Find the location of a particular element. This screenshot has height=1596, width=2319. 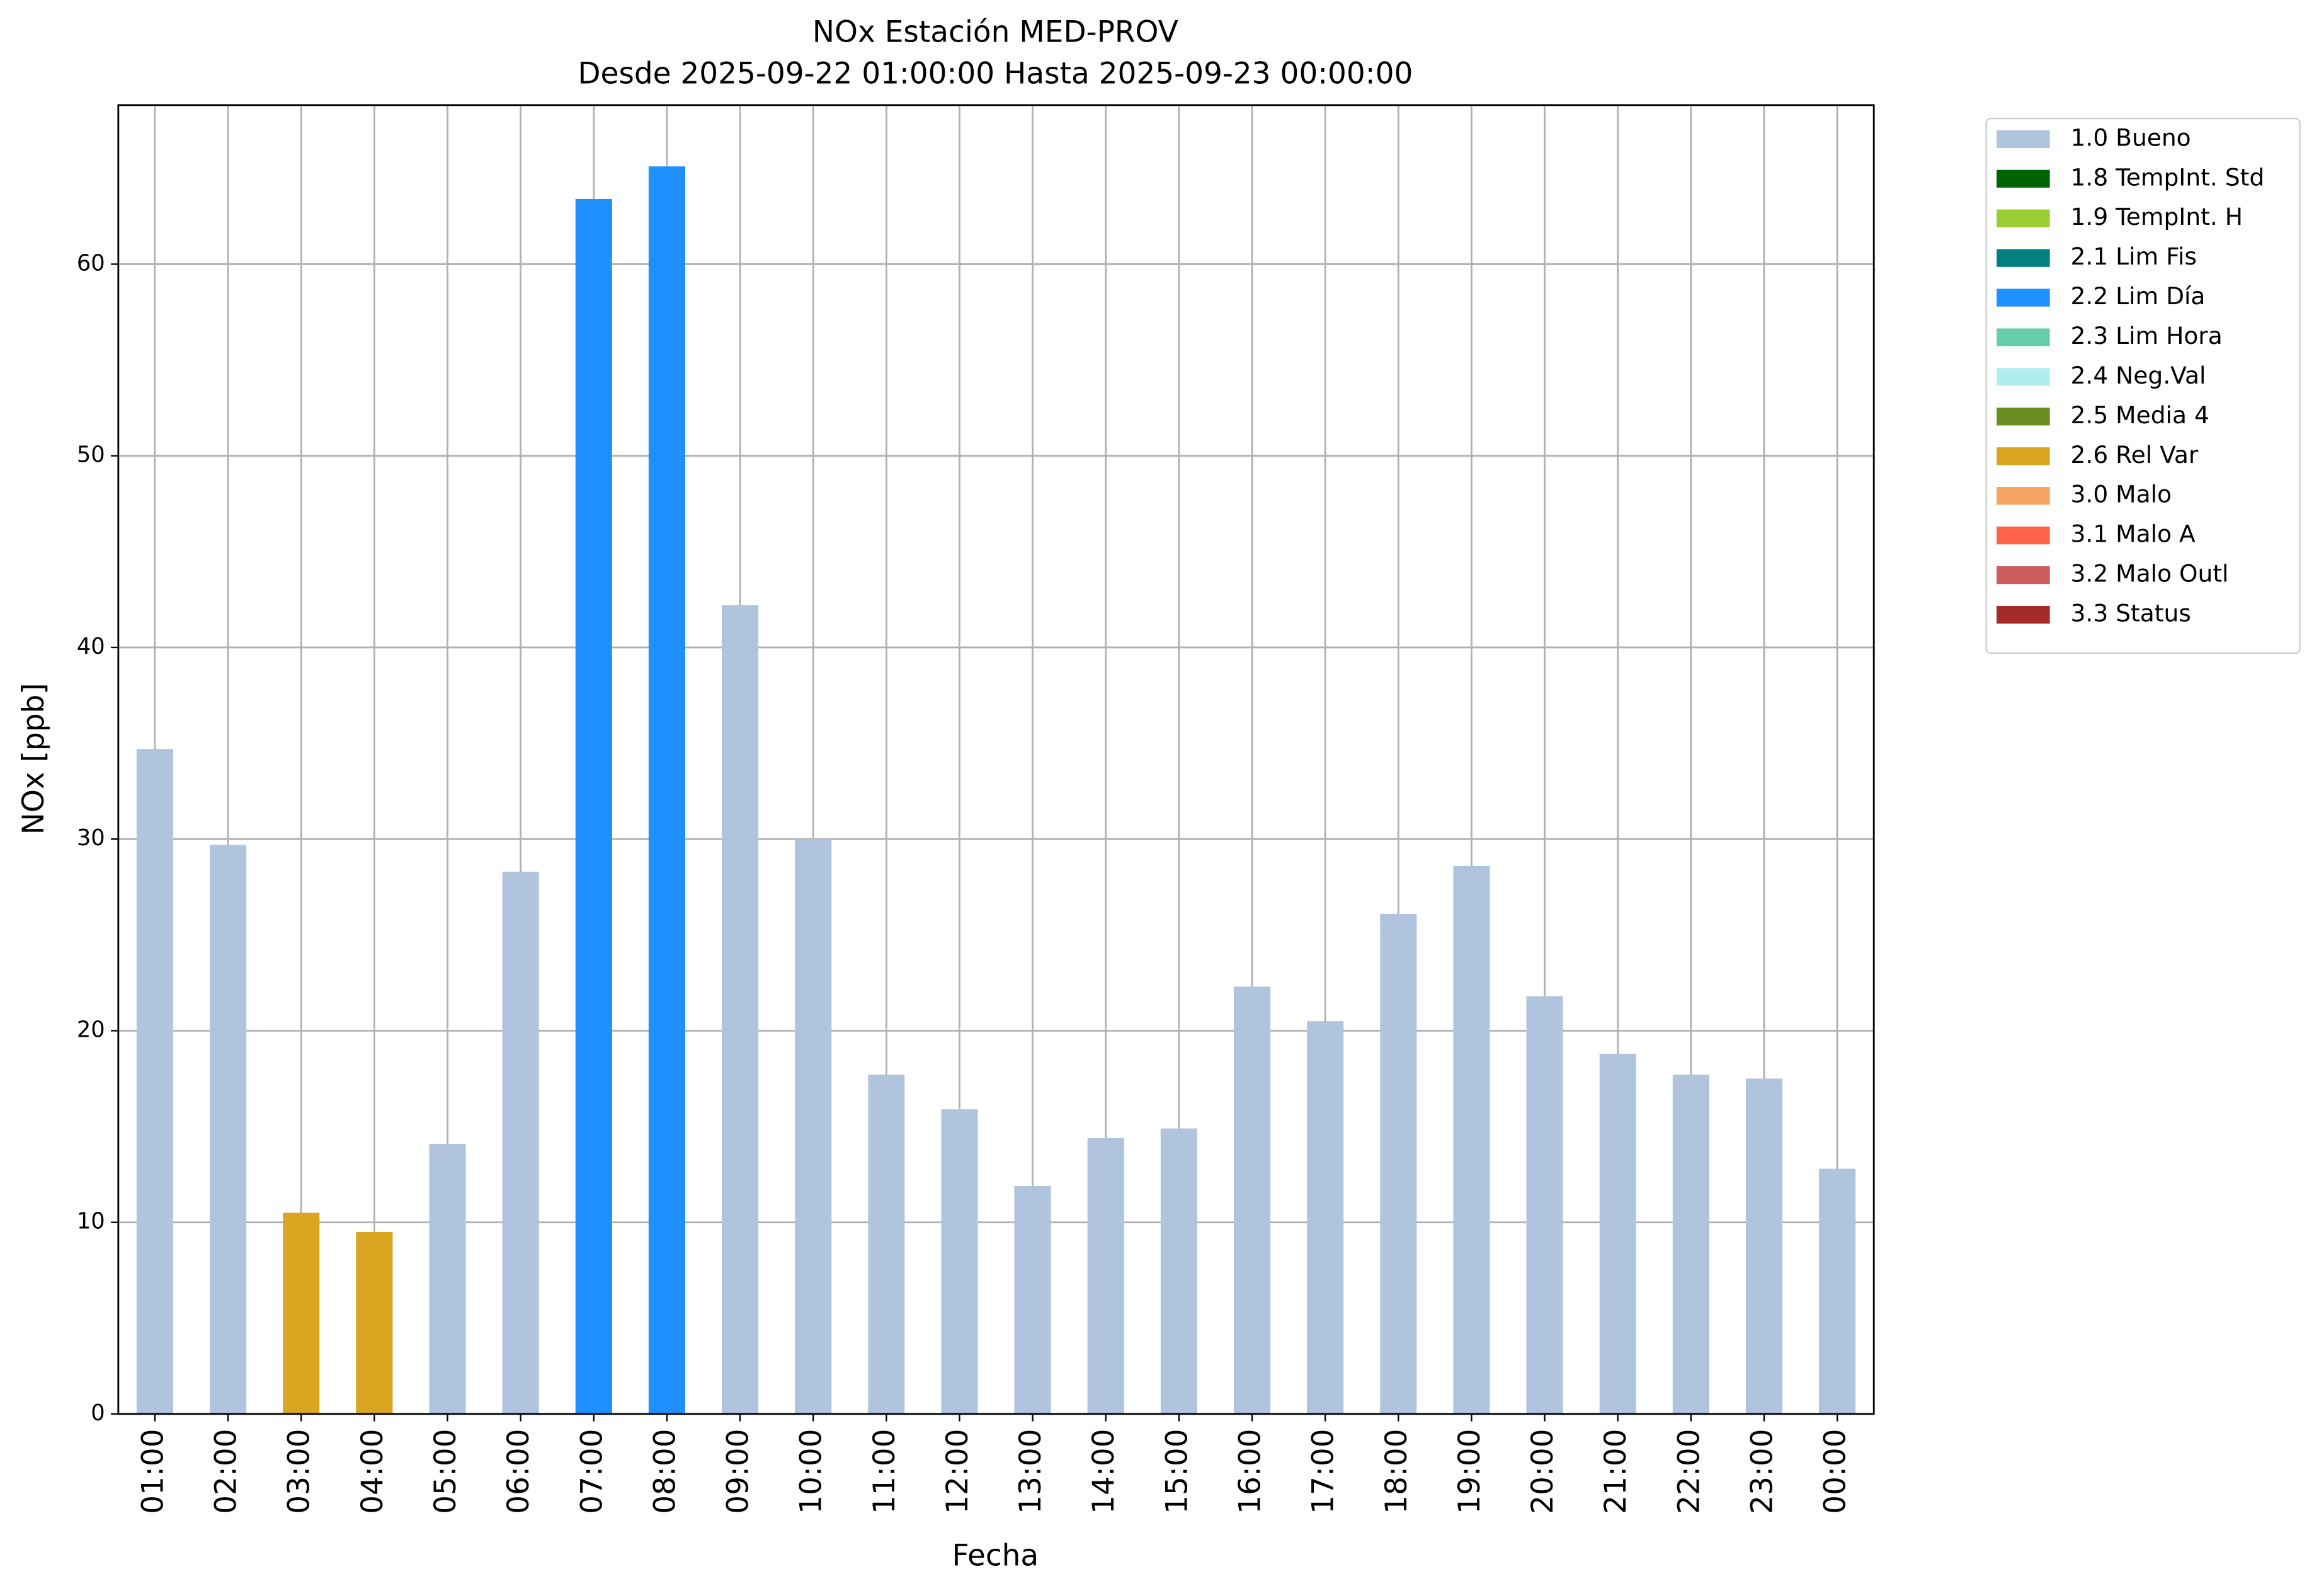

y-tick-label: 60 is located at coordinates (91, 263).